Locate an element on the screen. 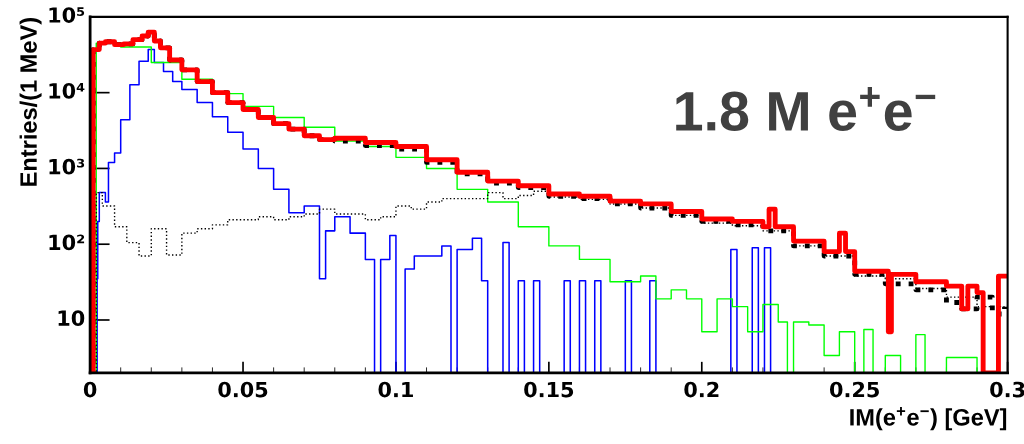 The width and height of the screenshot is (1024, 444). y-tick-label: 10 is located at coordinates (71, 318).